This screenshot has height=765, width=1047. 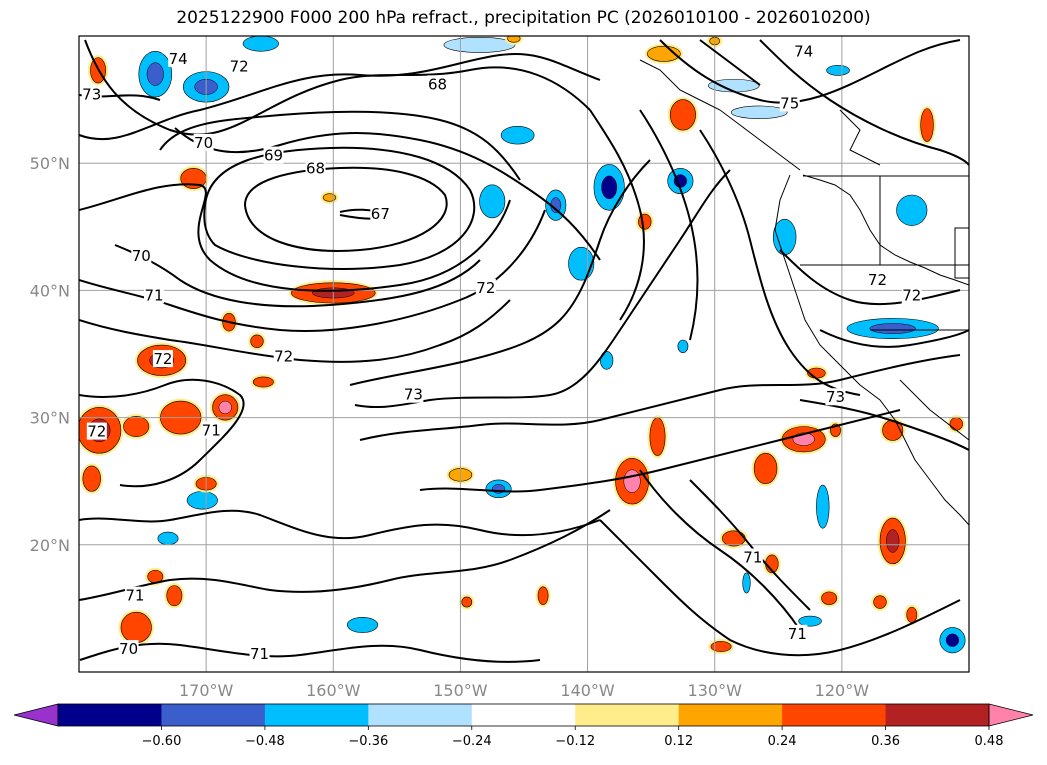 What do you see at coordinates (730, 715) in the screenshot?
I see `colorbar-segment` at bounding box center [730, 715].